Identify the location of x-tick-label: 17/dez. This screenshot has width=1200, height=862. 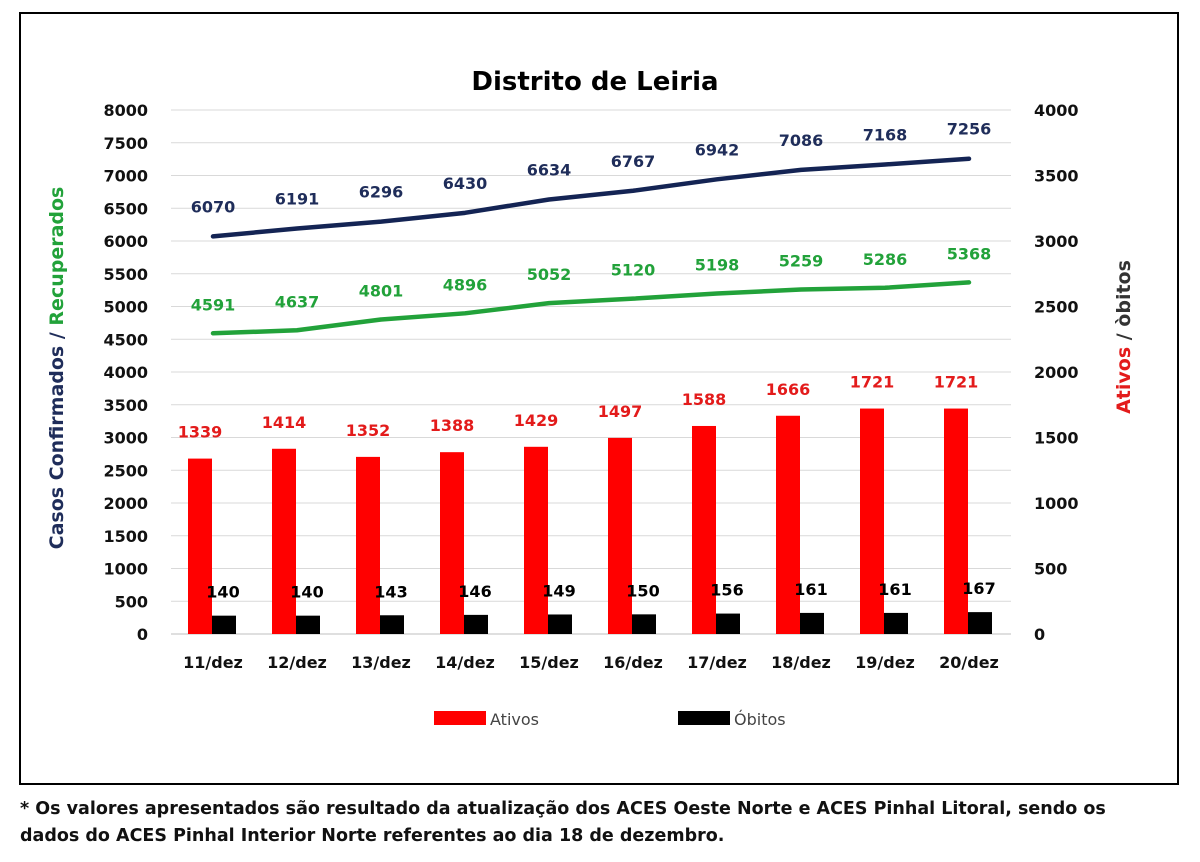
(717, 662).